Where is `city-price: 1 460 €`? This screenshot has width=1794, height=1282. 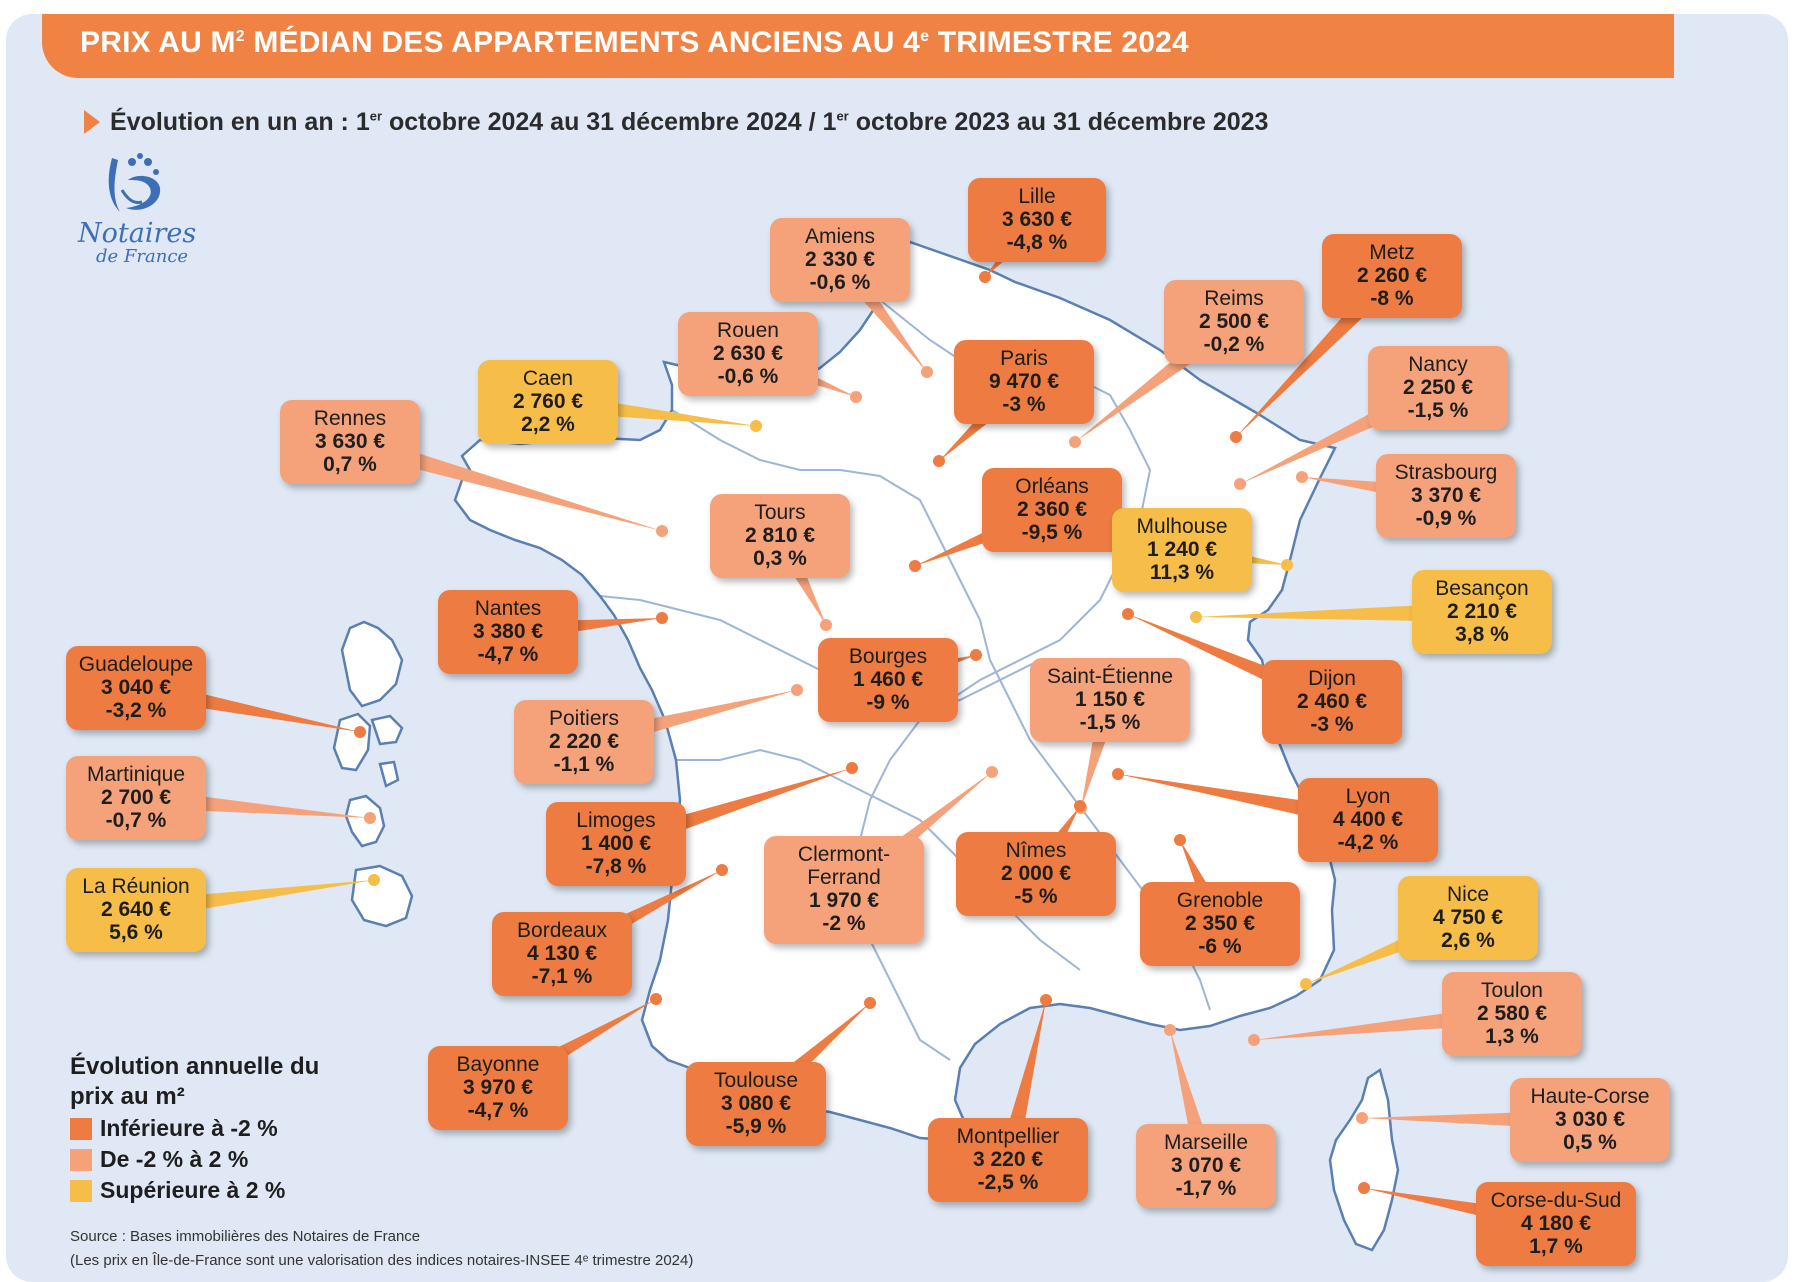 city-price: 1 460 € is located at coordinates (888, 679).